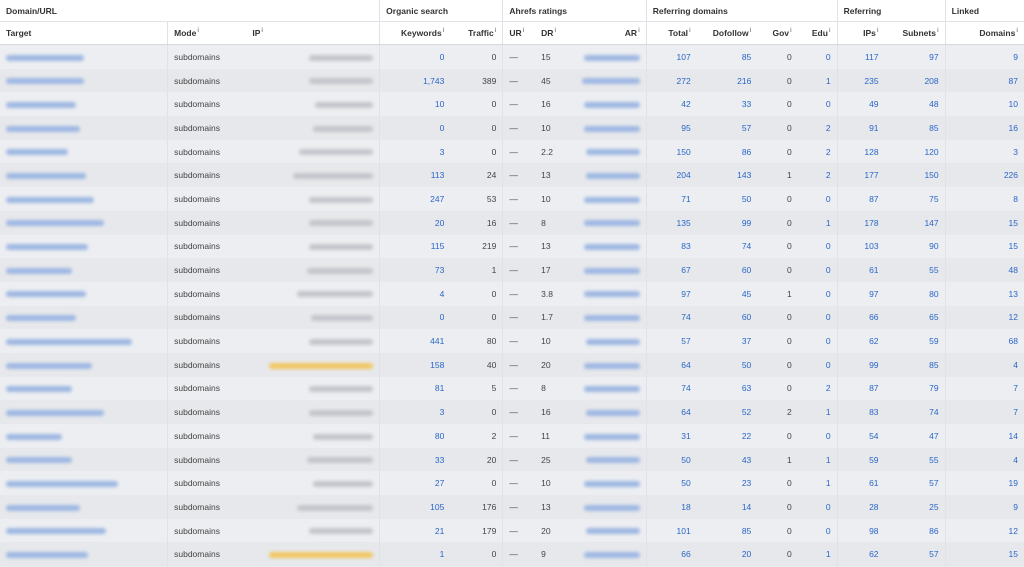 Image resolution: width=1024 pixels, height=567 pixels. I want to click on total-cell: 135, so click(671, 222).